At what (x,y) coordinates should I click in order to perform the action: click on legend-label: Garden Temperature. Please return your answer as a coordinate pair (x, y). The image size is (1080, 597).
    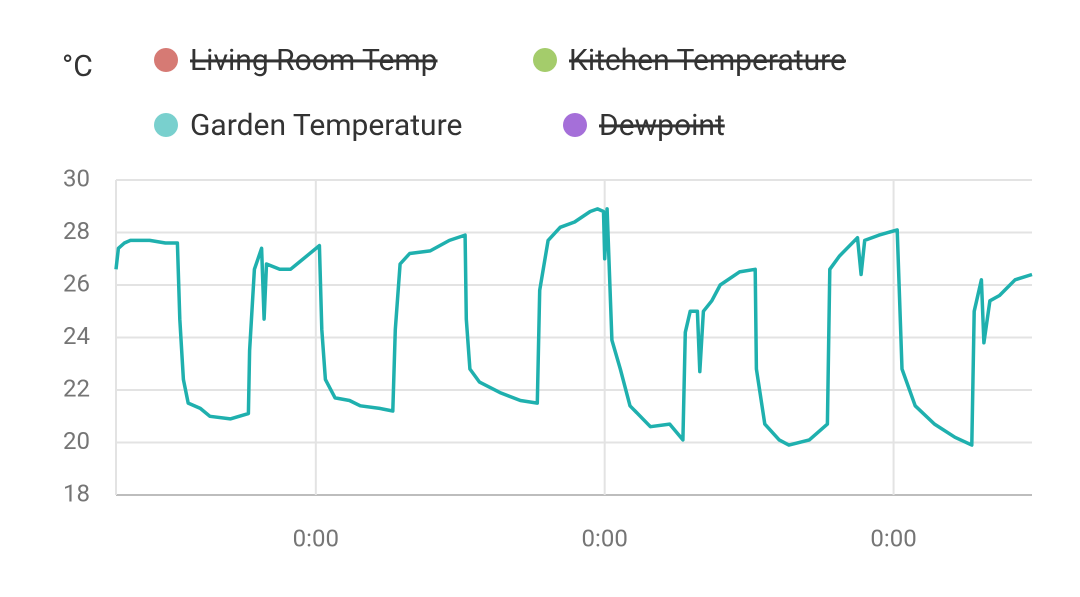
    Looking at the image, I should click on (326, 125).